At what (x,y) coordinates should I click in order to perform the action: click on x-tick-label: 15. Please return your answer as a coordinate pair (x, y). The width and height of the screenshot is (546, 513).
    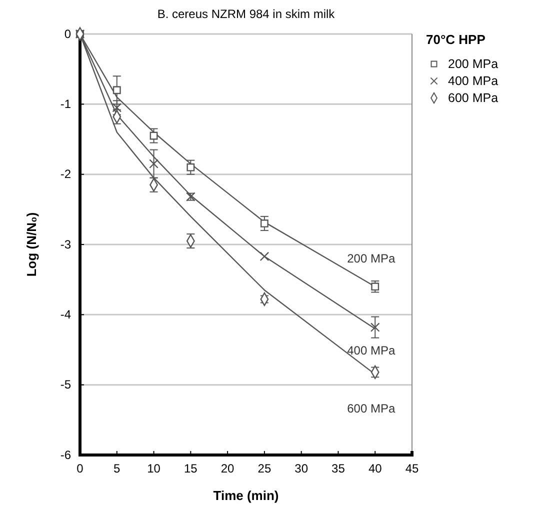
    Looking at the image, I should click on (191, 468).